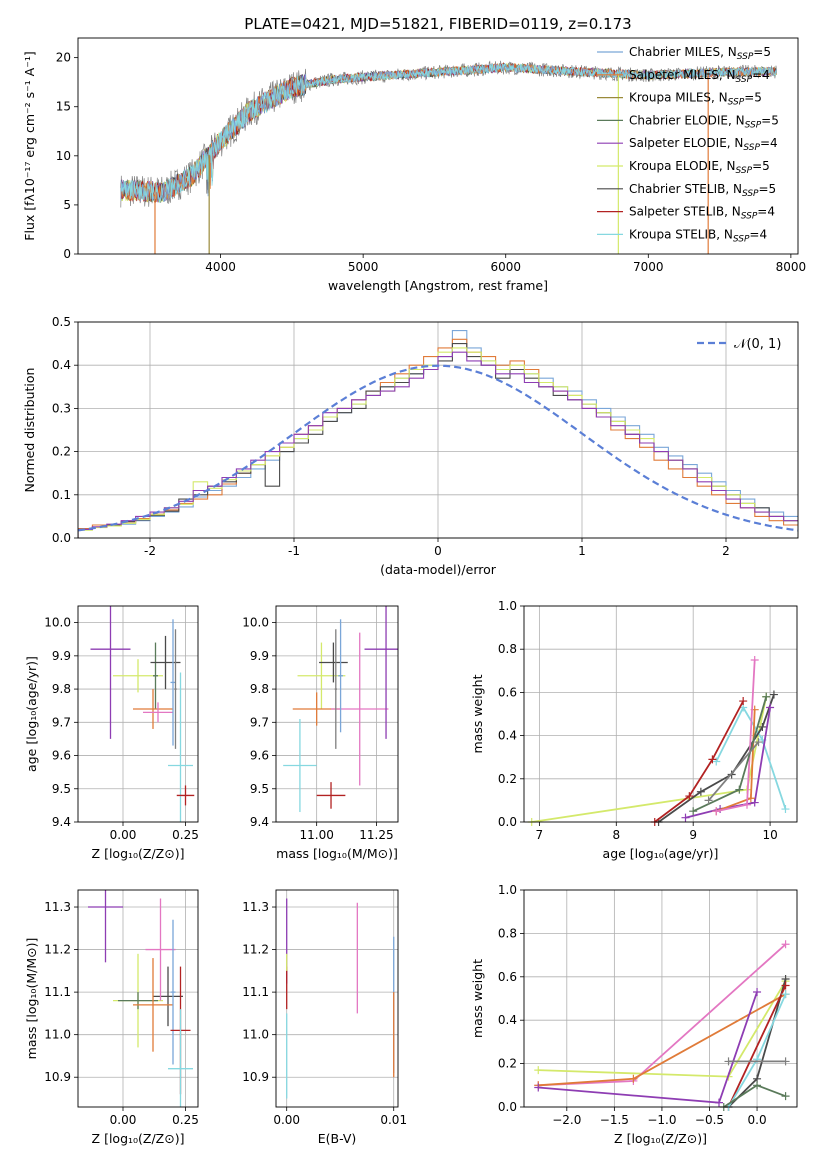 The height and width of the screenshot is (1170, 819). I want to click on mass_vs_Z-xtick-label: 0.00, so click(123, 1120).